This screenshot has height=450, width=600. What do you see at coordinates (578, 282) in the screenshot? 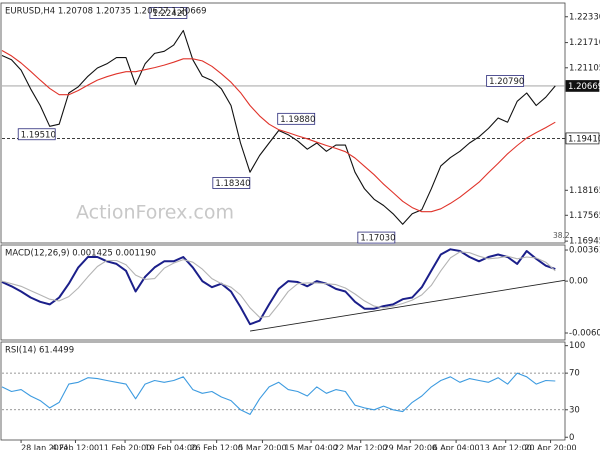
I see `y-tick-label: 0.00` at bounding box center [578, 282].